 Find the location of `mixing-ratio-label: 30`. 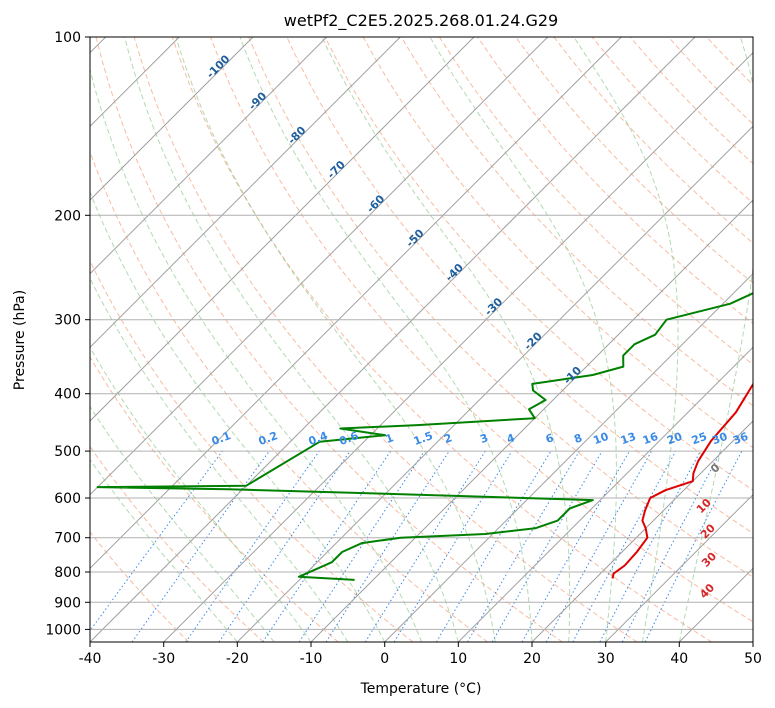

mixing-ratio-label: 30 is located at coordinates (719, 439).